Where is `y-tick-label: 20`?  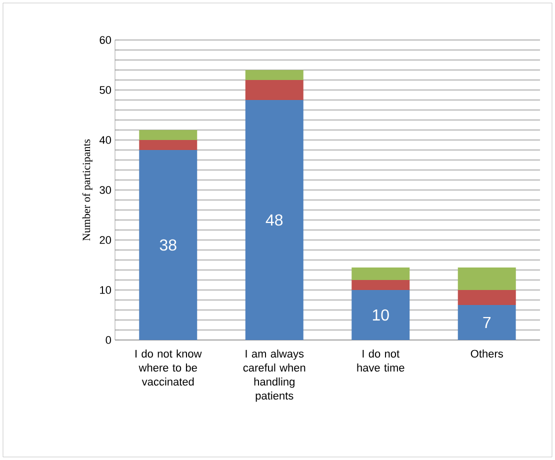
y-tick-label: 20 is located at coordinates (106, 240).